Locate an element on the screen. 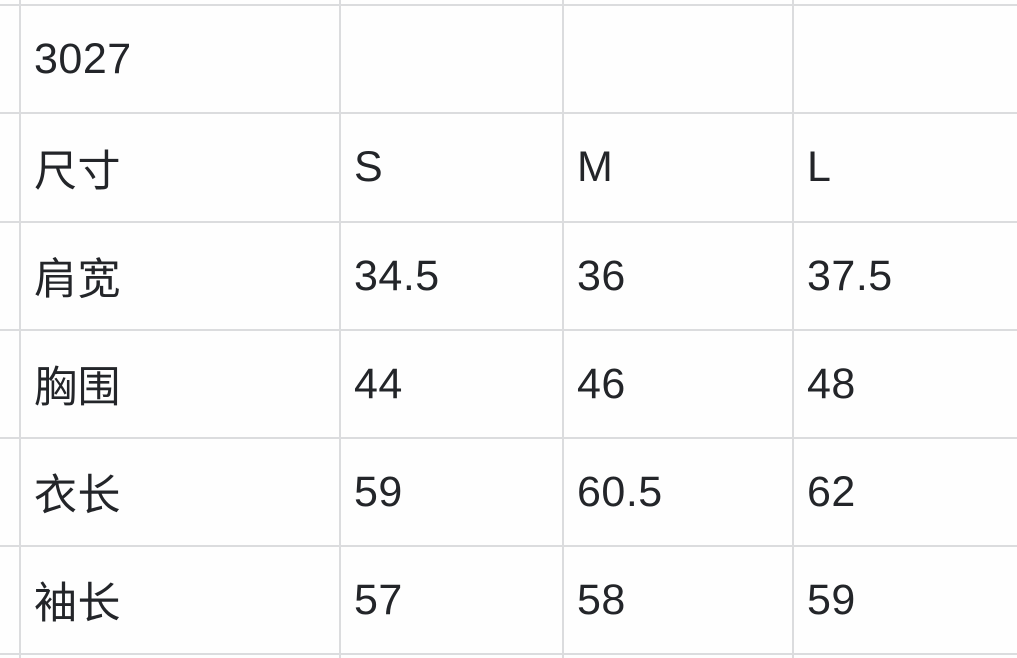 The image size is (1017, 658). measurement-label-cell: 袖长 is located at coordinates (181, 601).